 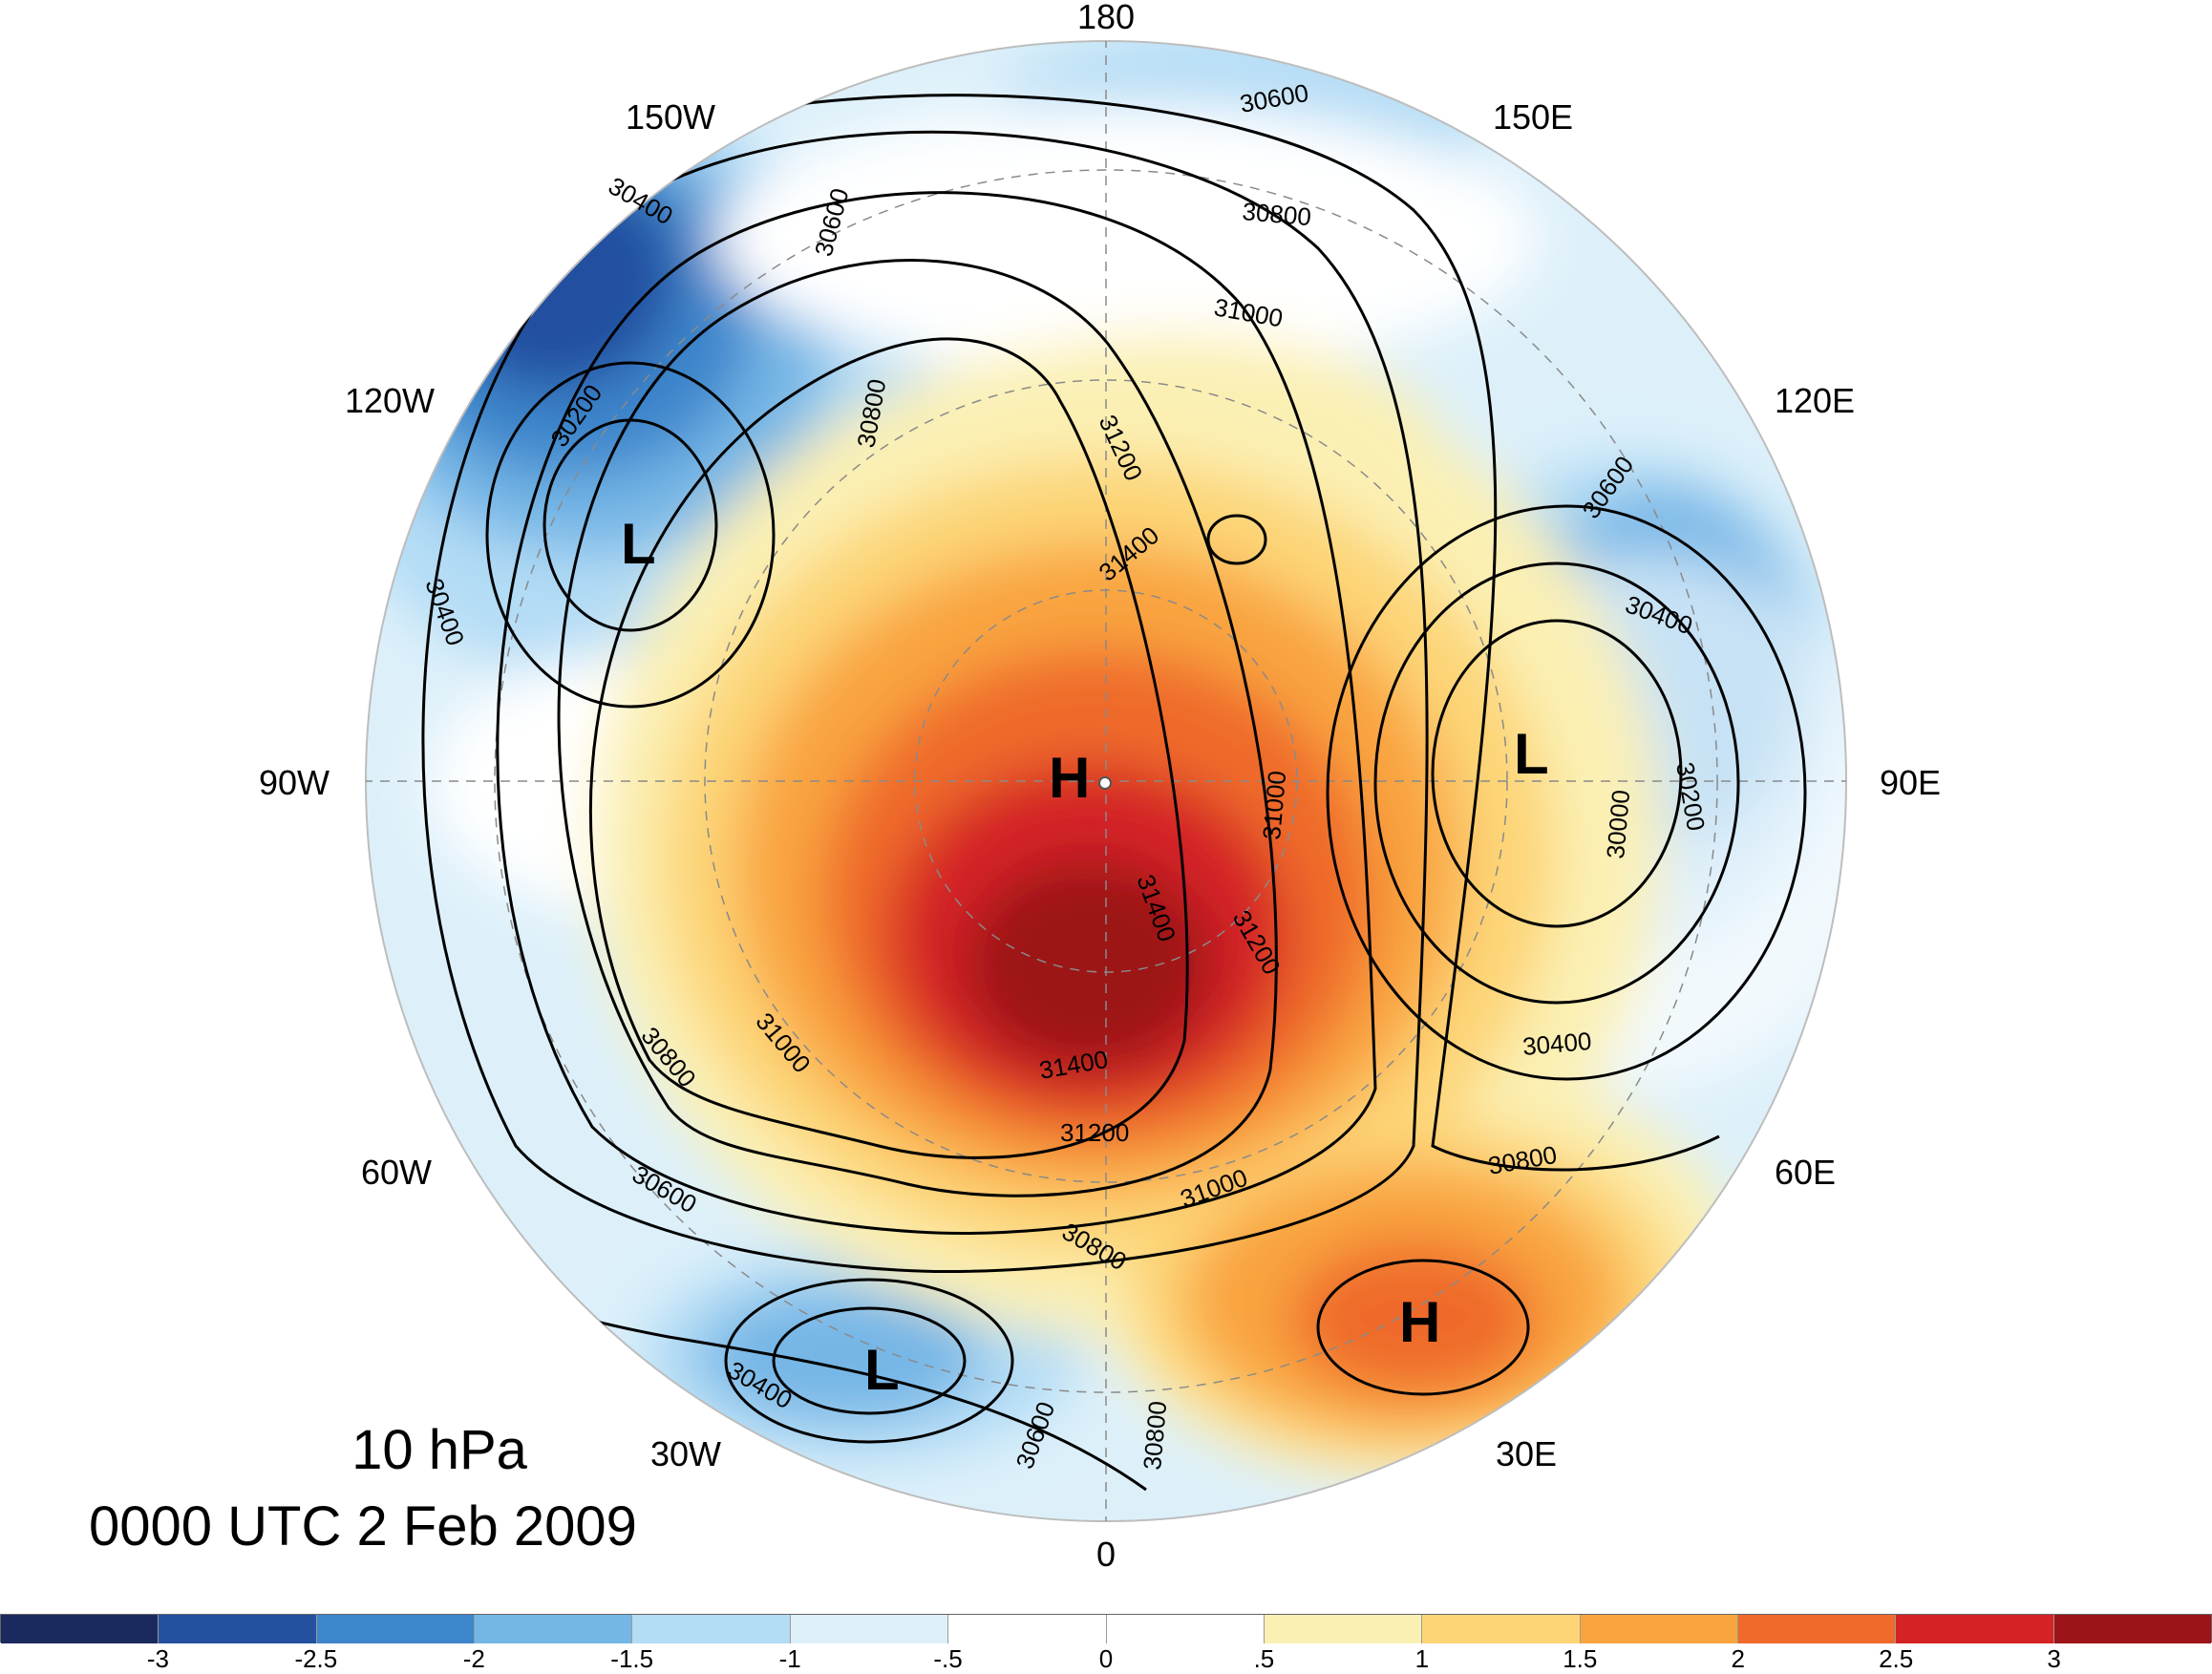 What do you see at coordinates (670, 117) in the screenshot?
I see `lon-label-150w: 150W` at bounding box center [670, 117].